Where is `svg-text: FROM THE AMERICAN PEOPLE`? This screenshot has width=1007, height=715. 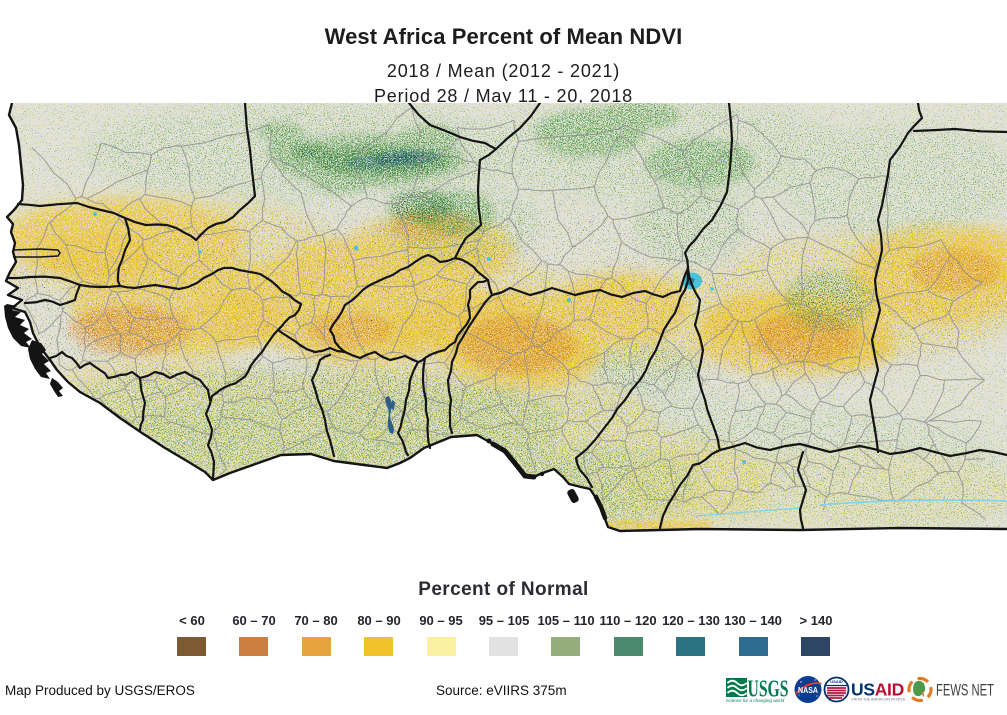 svg-text: FROM THE AMERICAN PEOPLE is located at coordinates (879, 699).